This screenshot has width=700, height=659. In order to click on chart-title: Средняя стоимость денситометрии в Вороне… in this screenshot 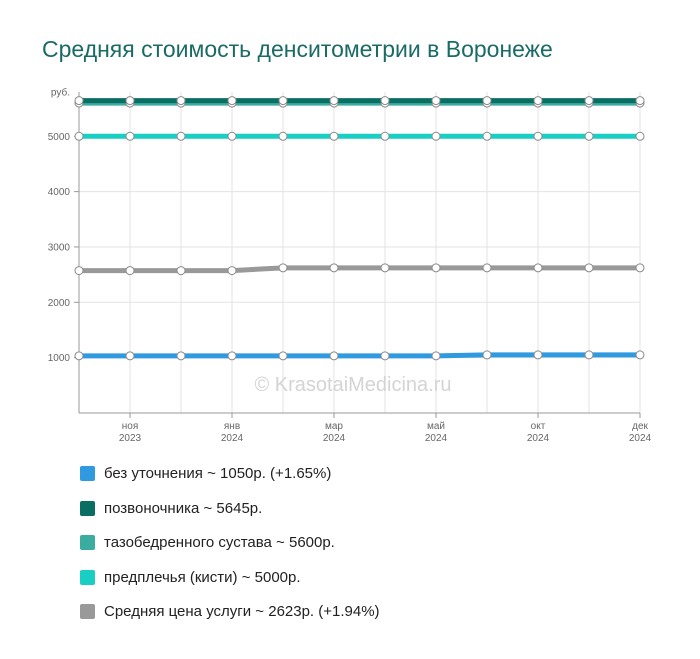, I will do `click(297, 49)`.